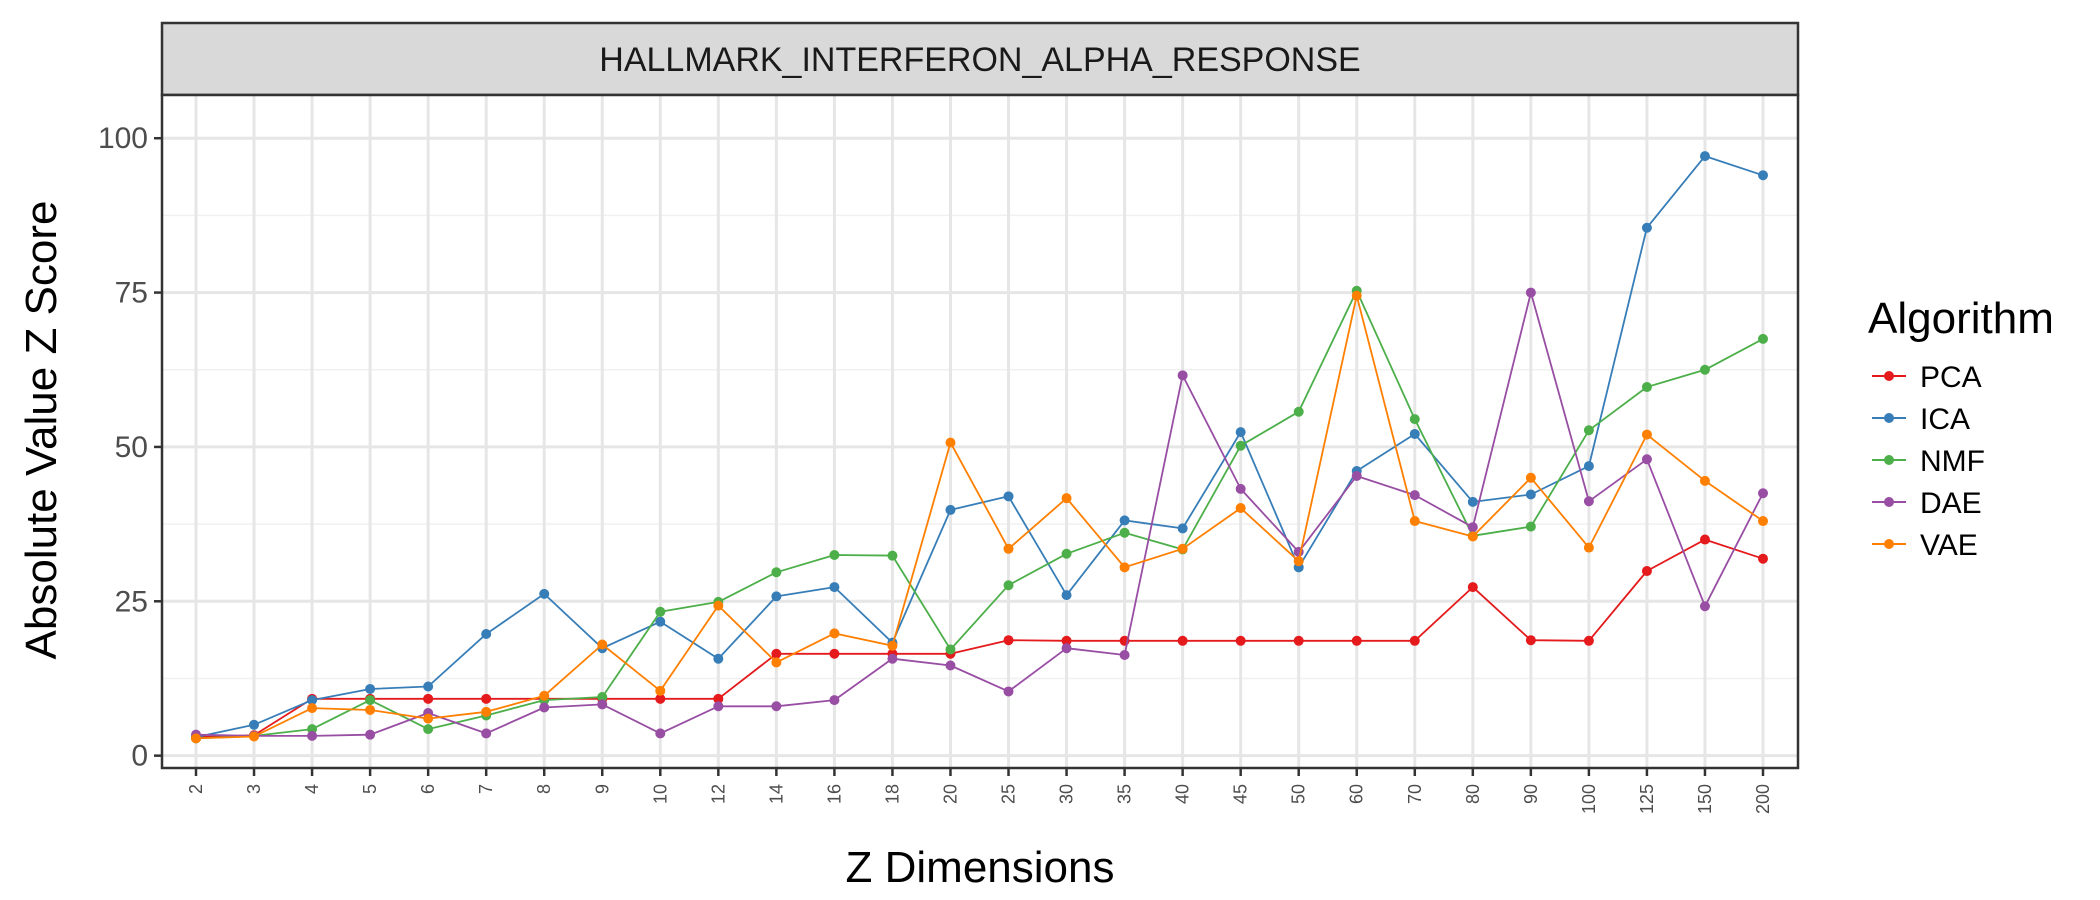  I want to click on x-tick-label: 50, so click(1299, 794).